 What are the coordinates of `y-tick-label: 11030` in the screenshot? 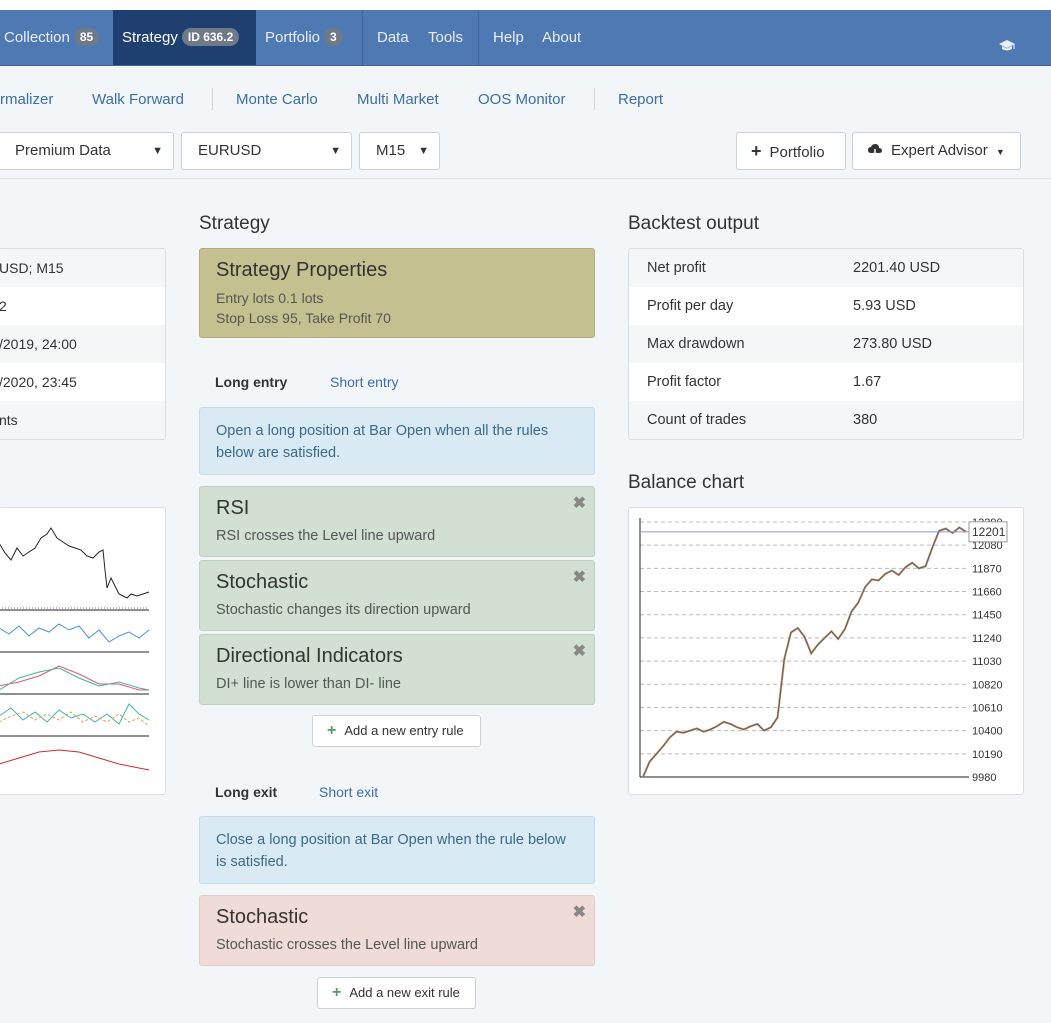 It's located at (987, 662).